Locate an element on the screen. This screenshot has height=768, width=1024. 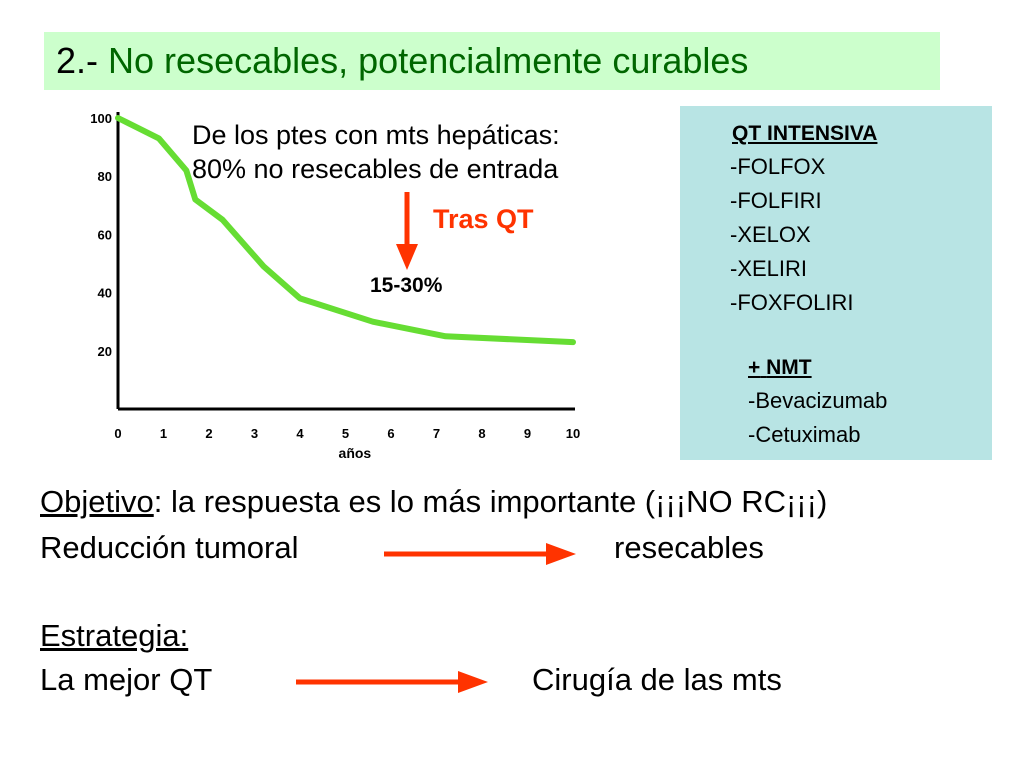
x-tick-label: 1 is located at coordinates (163, 433).